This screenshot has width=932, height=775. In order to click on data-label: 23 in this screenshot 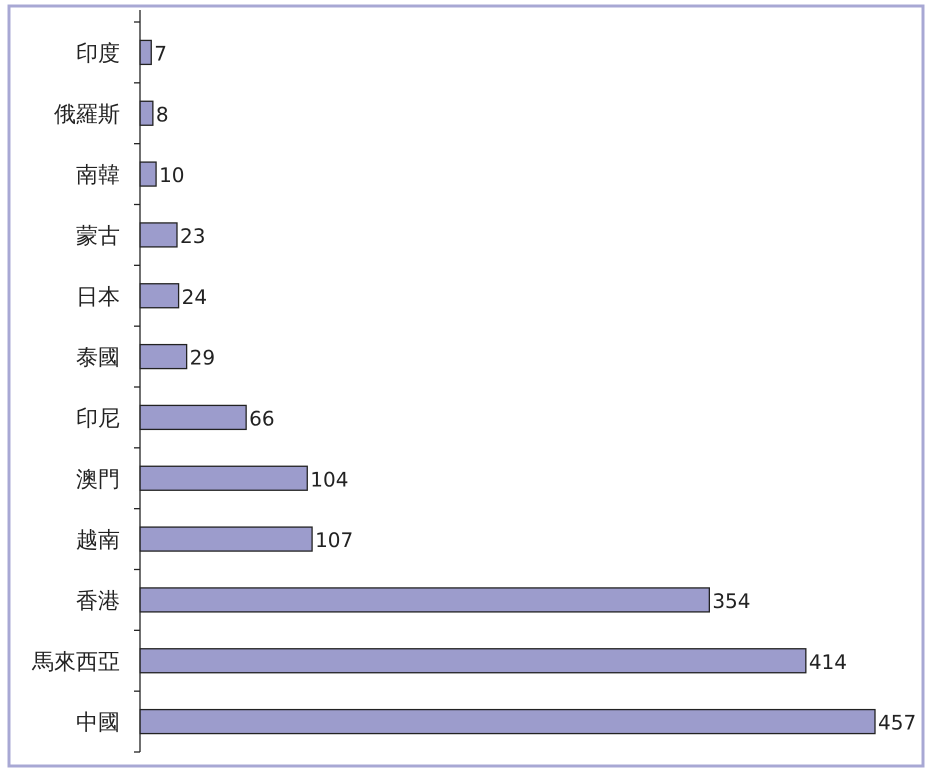, I will do `click(193, 236)`.